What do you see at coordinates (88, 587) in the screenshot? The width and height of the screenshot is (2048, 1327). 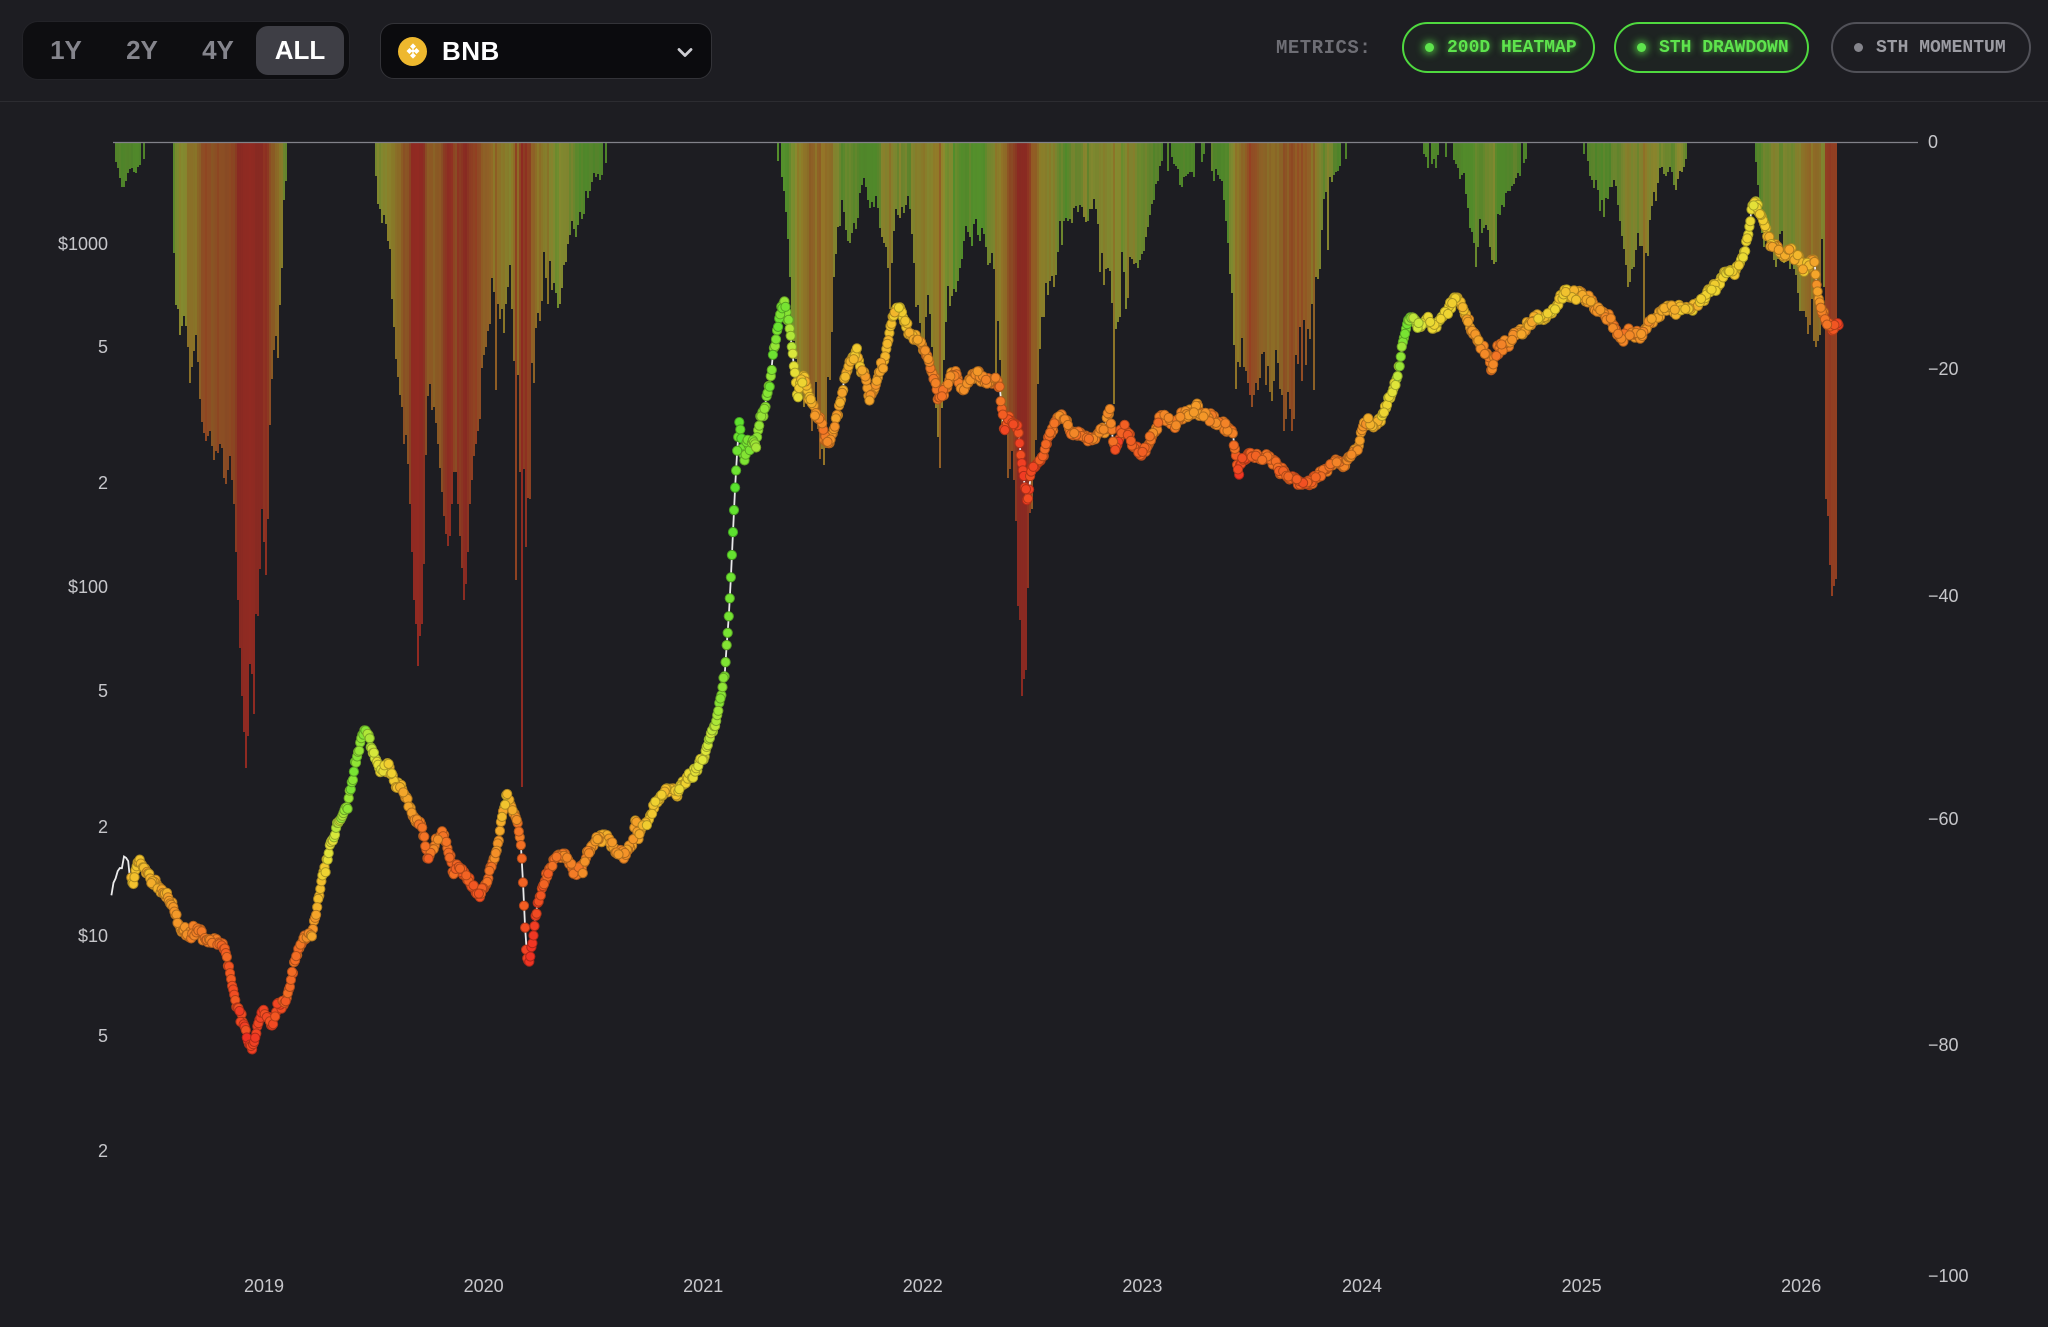 I see `svg-text: $100` at bounding box center [88, 587].